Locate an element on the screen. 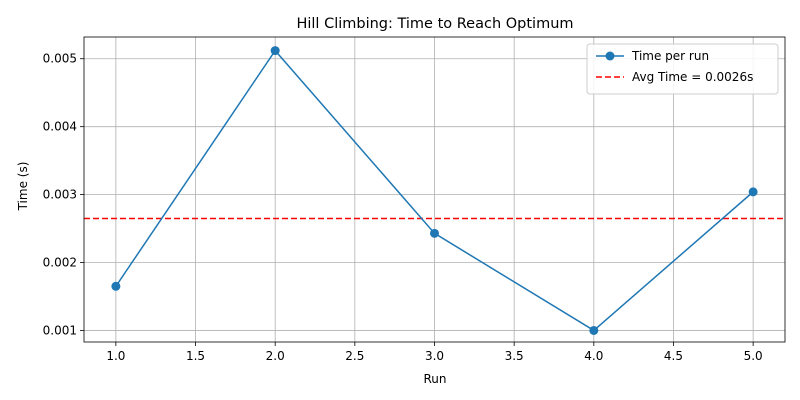  x-axis-ticks: 1.0 1.5 2.0 2.5 3.0 3.5 4.0 4.5 5.0 is located at coordinates (434, 352).